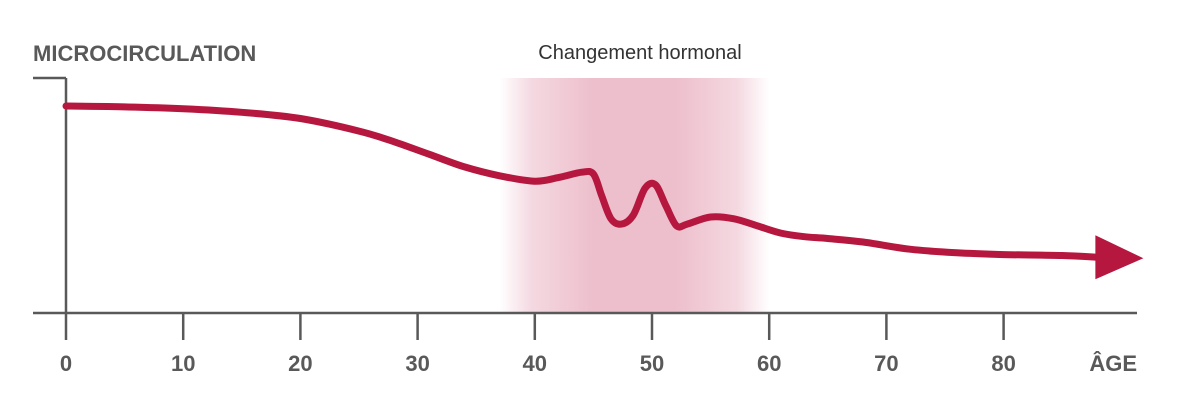 The height and width of the screenshot is (407, 1200). I want to click on x-axis-label: ÂGE, so click(1113, 363).